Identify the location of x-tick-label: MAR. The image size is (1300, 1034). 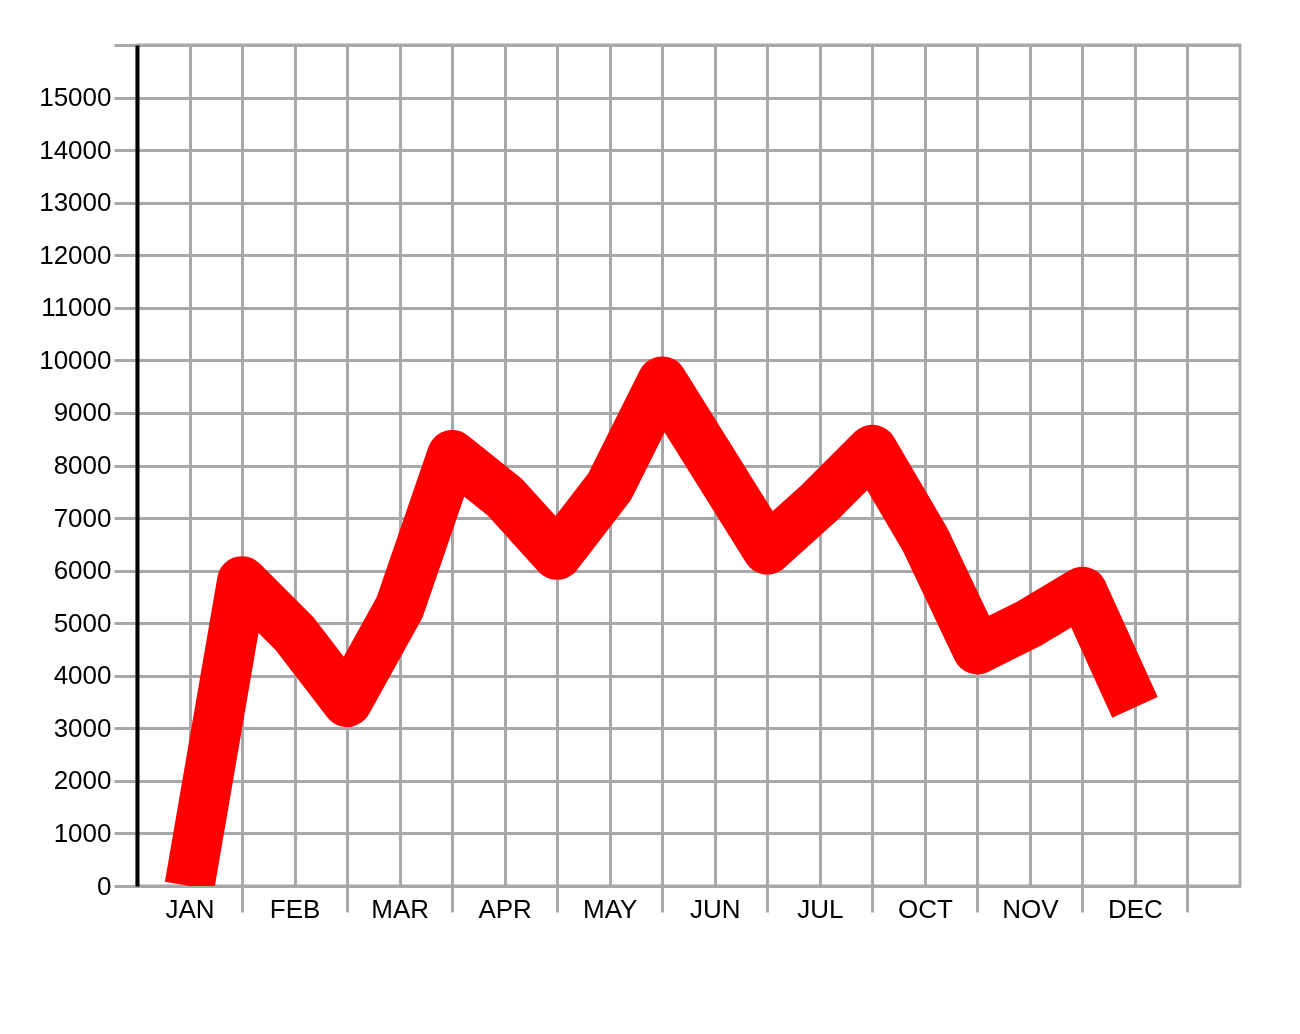
(400, 908).